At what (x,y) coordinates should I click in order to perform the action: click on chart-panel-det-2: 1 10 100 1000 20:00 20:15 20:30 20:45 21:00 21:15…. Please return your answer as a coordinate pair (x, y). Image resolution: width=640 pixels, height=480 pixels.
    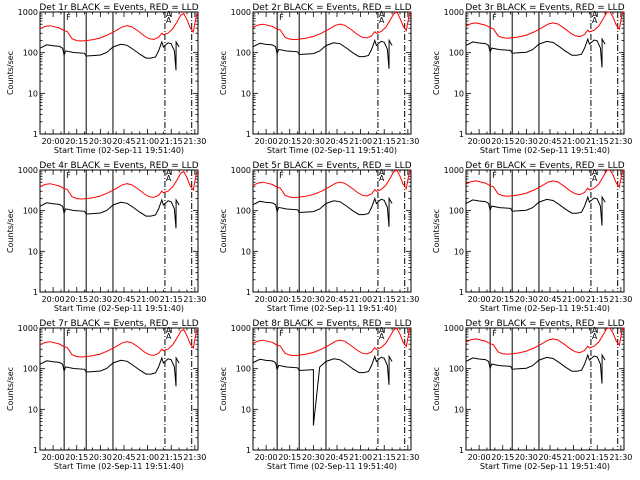
    Looking at the image, I should click on (319, 79).